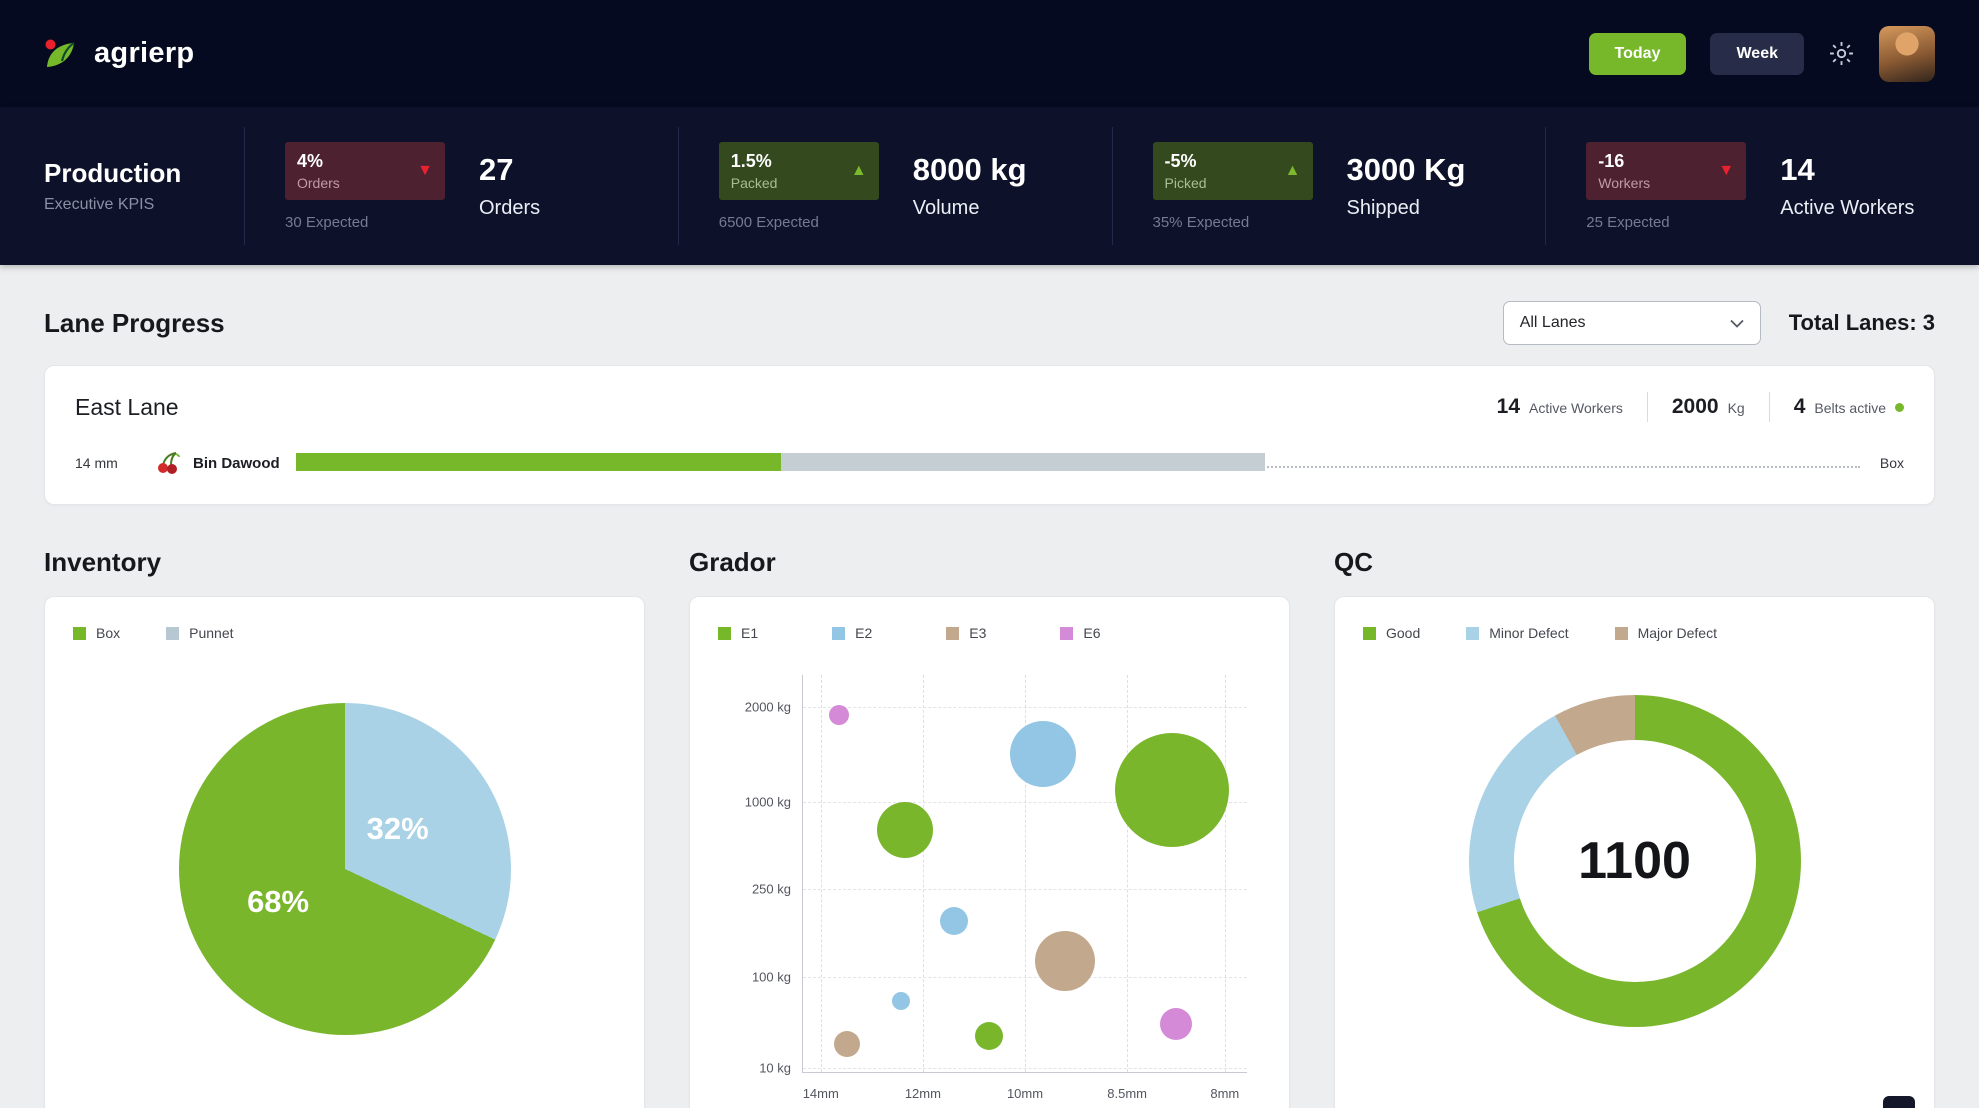  What do you see at coordinates (1127, 1093) in the screenshot?
I see `x-axis-tick: 8.5mm` at bounding box center [1127, 1093].